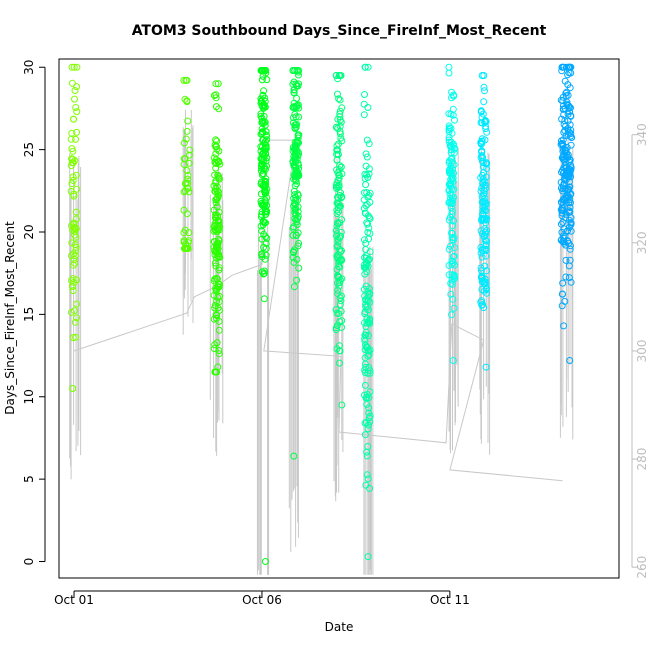 The image size is (650, 650). Describe the element at coordinates (642, 567) in the screenshot. I see `y2-tick-label: 260` at that location.